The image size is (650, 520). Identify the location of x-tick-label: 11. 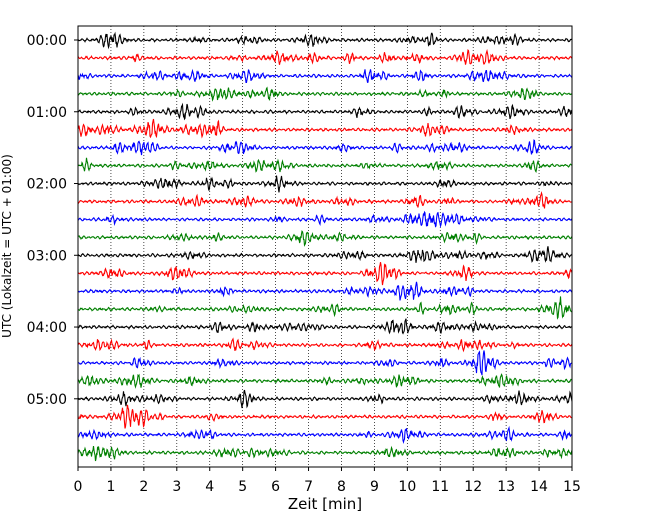
(440, 487).